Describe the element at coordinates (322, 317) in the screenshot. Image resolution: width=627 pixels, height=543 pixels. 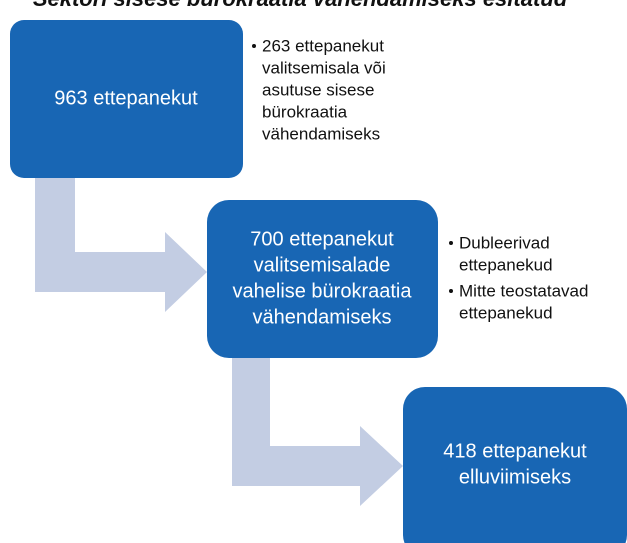
I see `node-label: vähendamiseks` at that location.